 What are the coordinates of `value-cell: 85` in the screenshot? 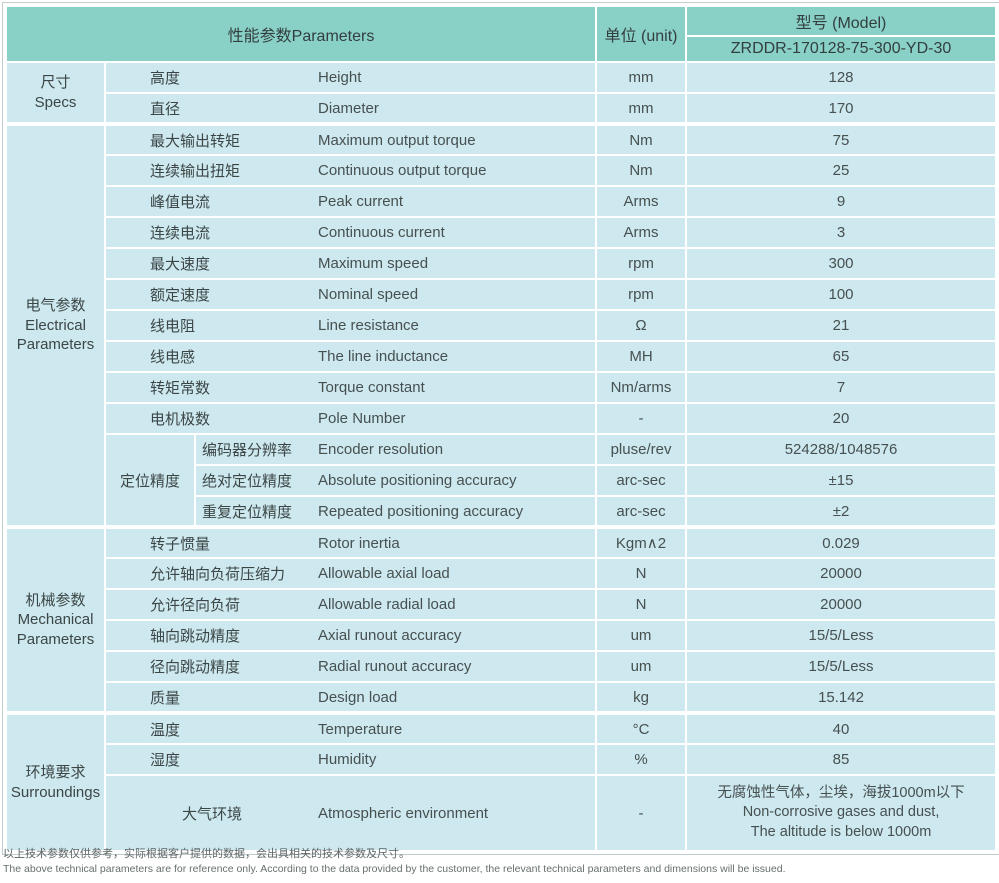 It's located at (841, 759).